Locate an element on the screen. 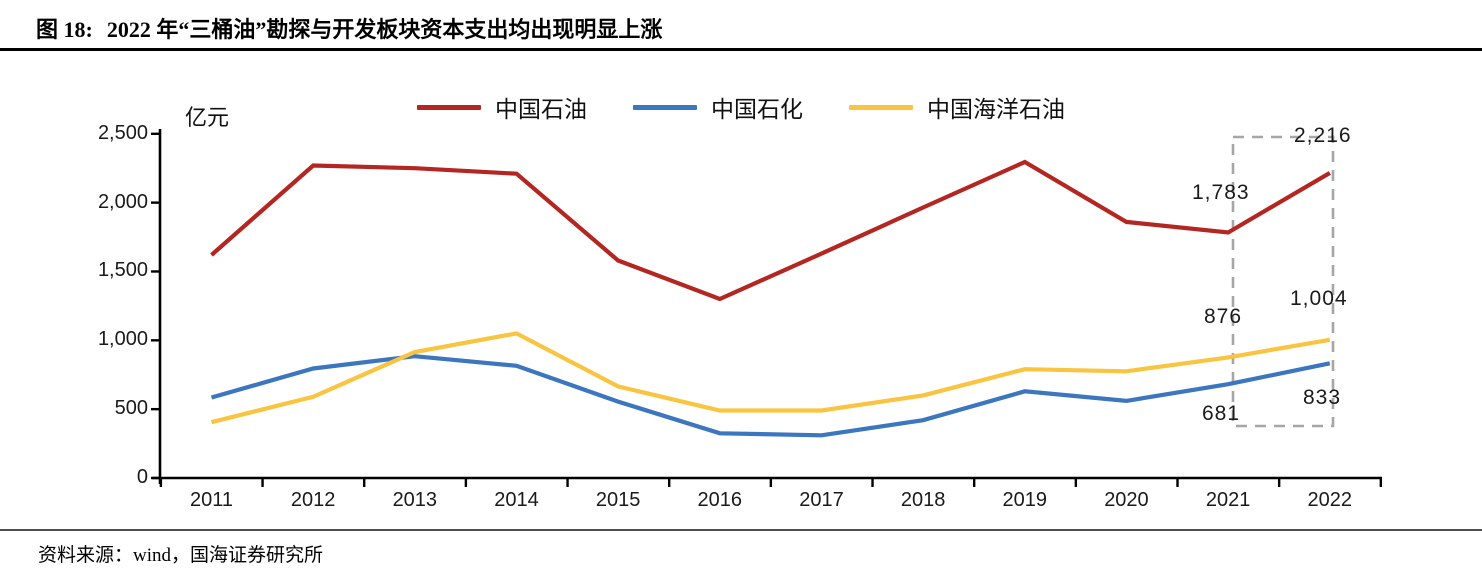 The height and width of the screenshot is (588, 1482). legend-item-petrochina: 中国石油 is located at coordinates (502, 107).